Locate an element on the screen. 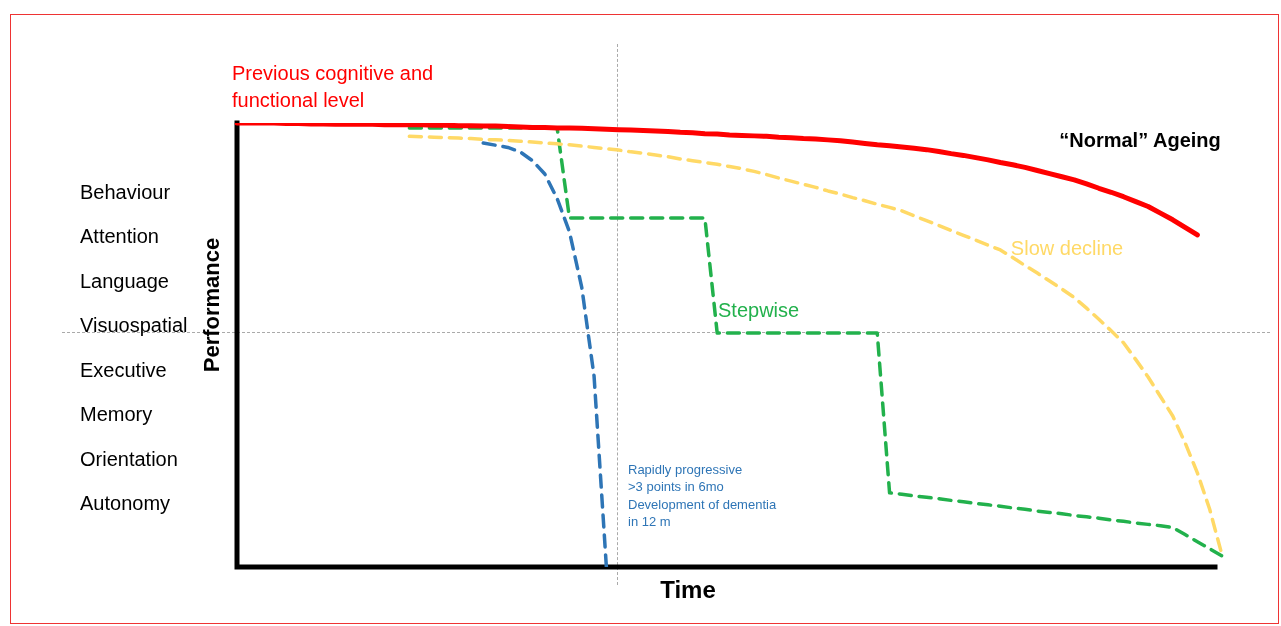  text: Visuospatial is located at coordinates (134, 325).